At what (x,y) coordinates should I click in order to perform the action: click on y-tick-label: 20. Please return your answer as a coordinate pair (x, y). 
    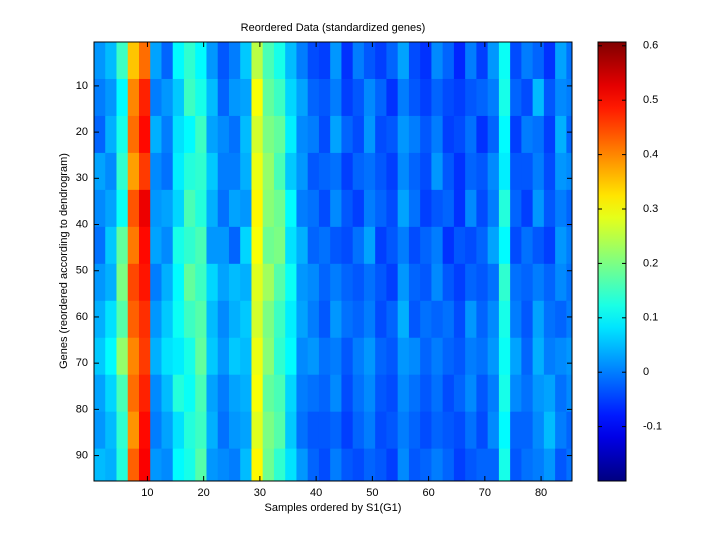
    Looking at the image, I should click on (82, 132).